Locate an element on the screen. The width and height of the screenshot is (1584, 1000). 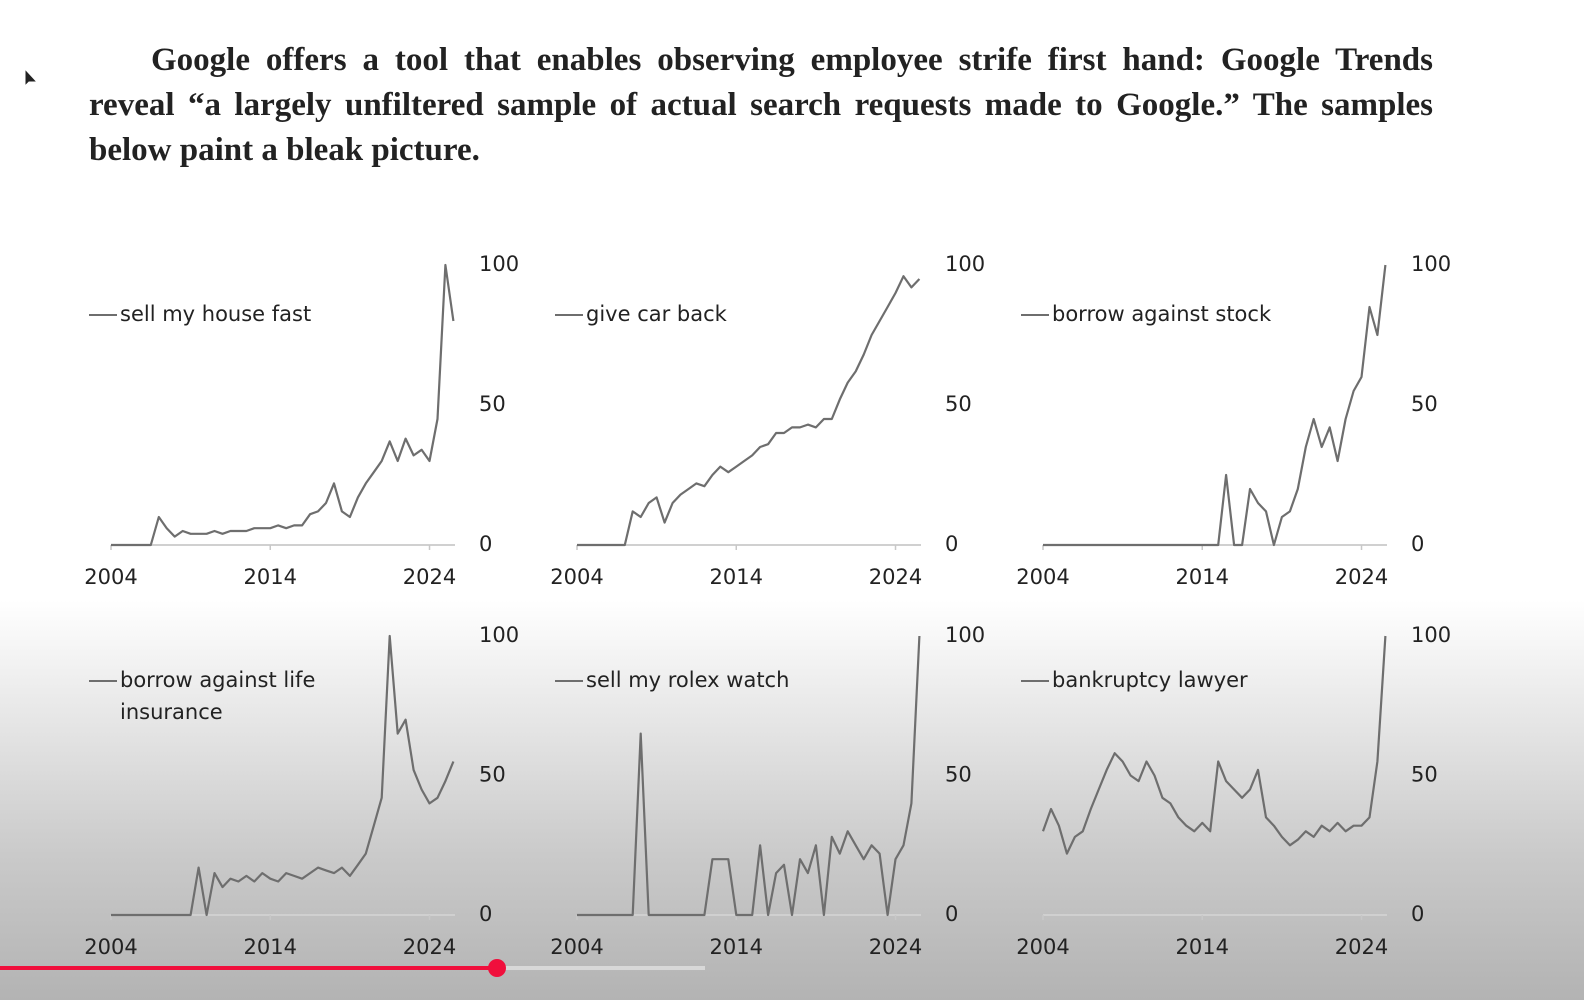
legend: give car back is located at coordinates (641, 314).